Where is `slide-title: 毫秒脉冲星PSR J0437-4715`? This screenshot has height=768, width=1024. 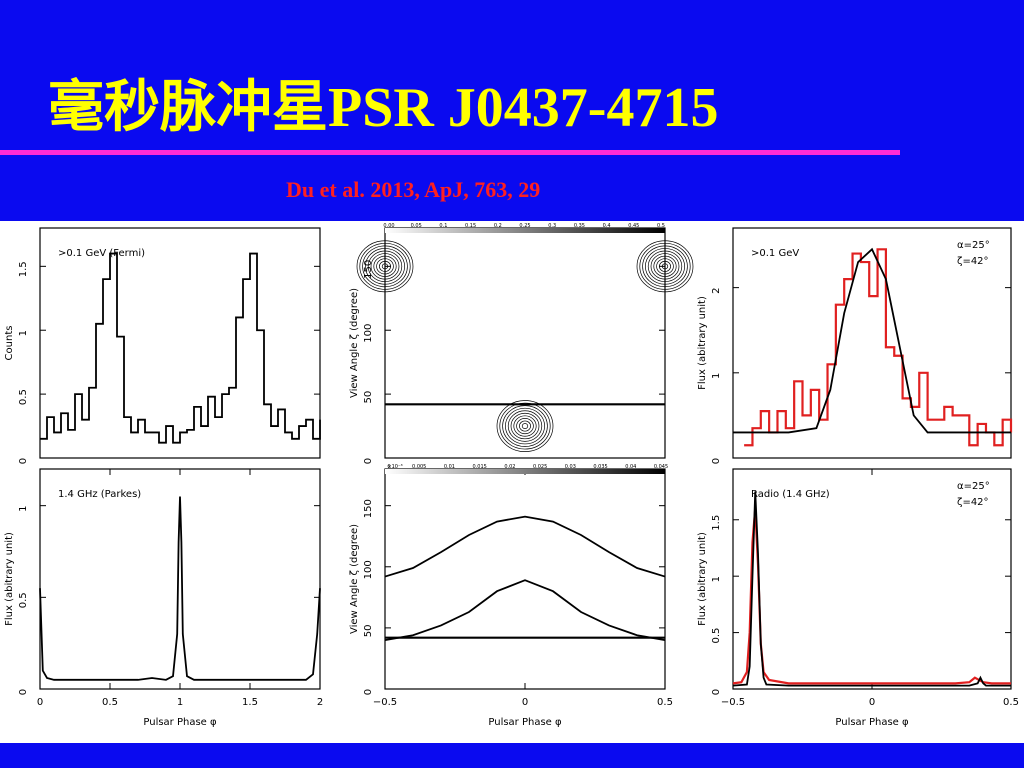
slide-title: 毫秒脉冲星PSR J0437-4715 is located at coordinates (383, 108).